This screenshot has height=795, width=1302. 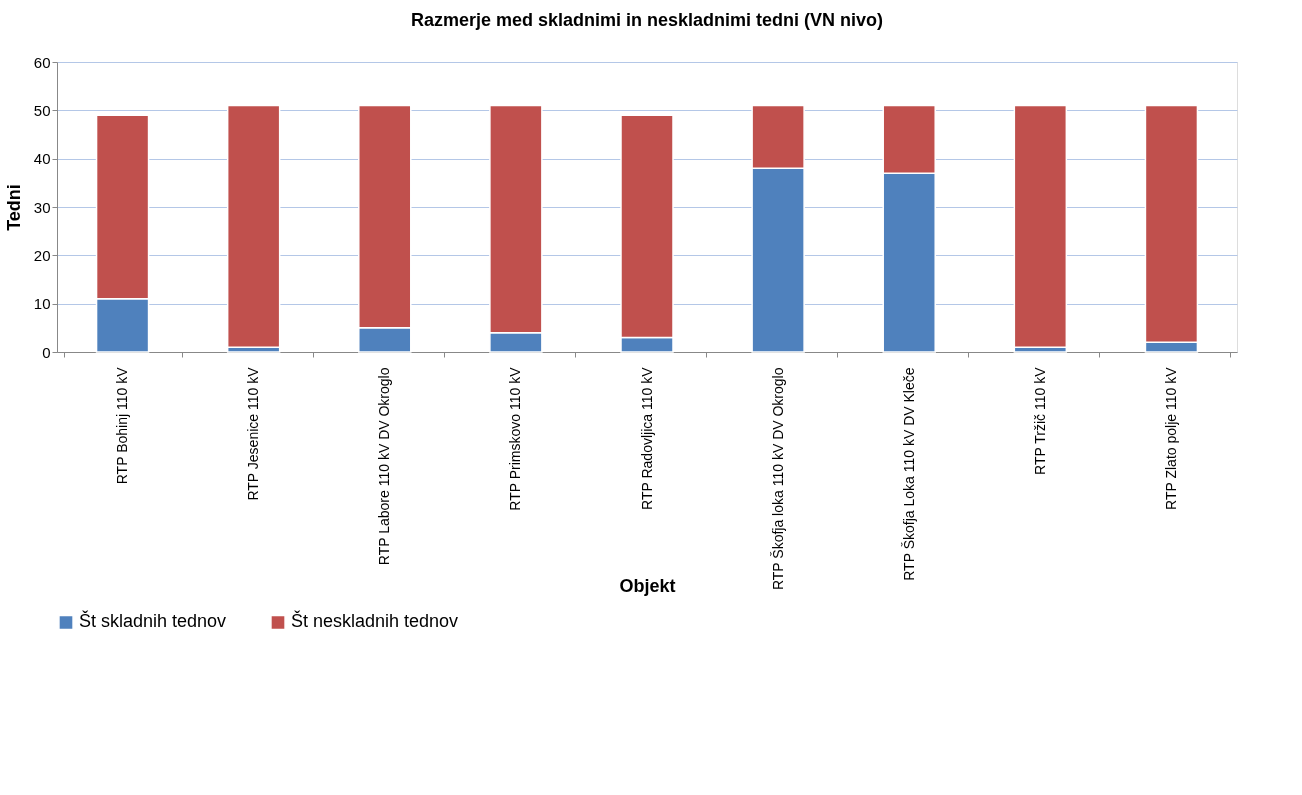 What do you see at coordinates (42, 62) in the screenshot?
I see `y-tick-label: 60` at bounding box center [42, 62].